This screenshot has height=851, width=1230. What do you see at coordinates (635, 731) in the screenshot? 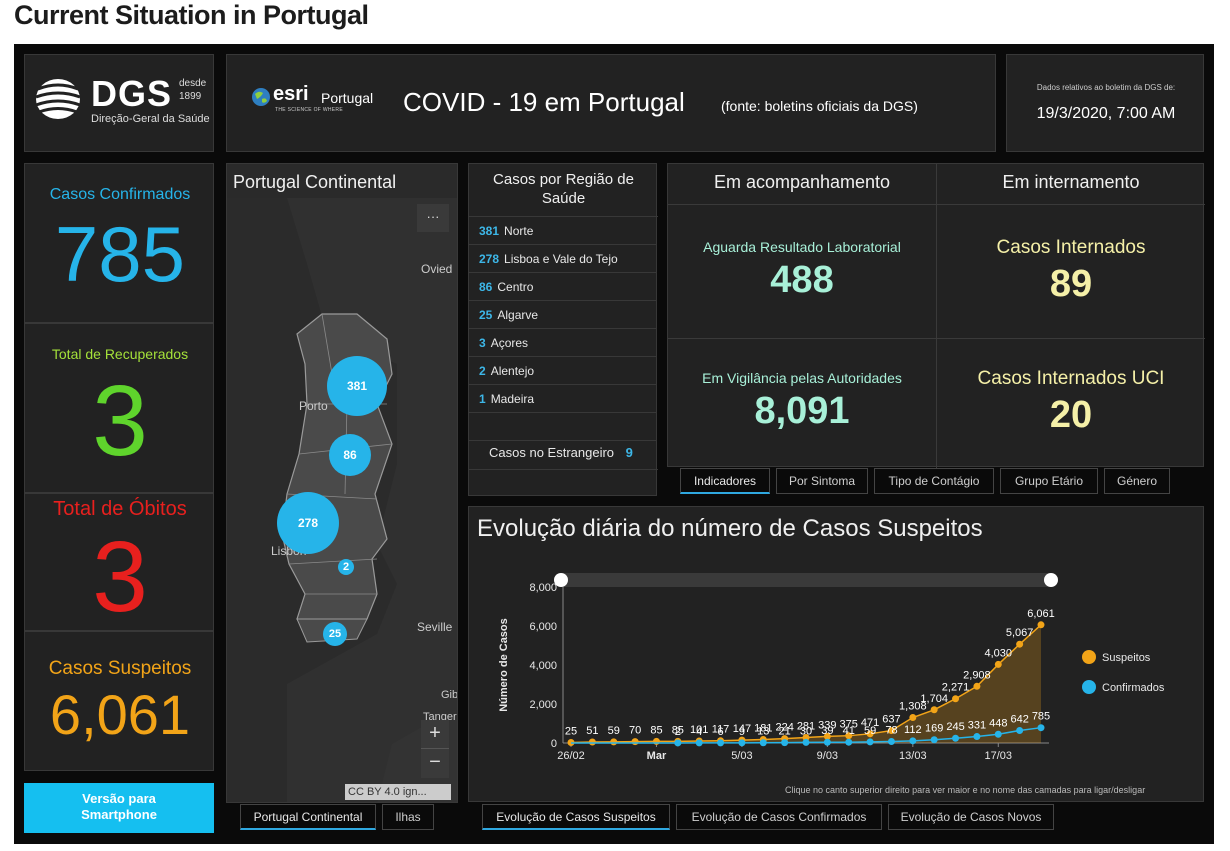
I see `suspected-data-label: 70` at bounding box center [635, 731].